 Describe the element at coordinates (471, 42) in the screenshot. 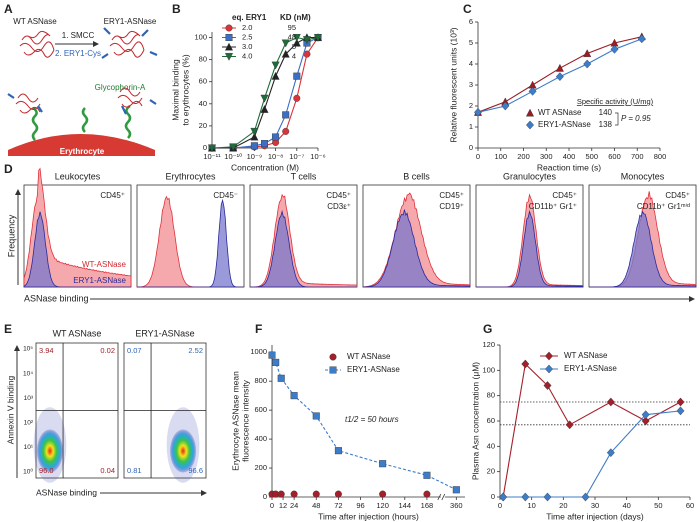

I see `y-tick-label: 5` at that location.